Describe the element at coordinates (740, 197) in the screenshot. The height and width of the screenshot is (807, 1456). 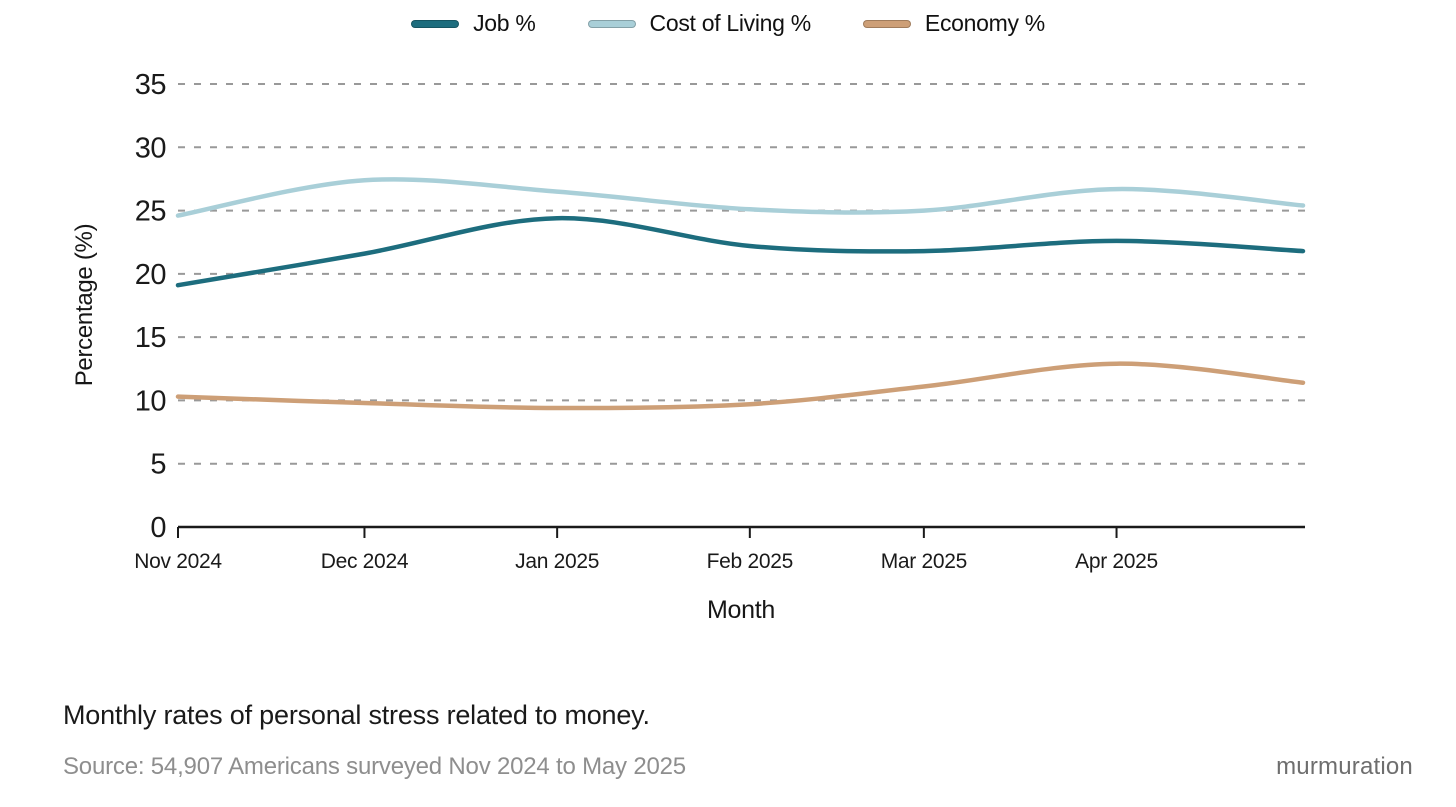
I see `series-line-cost-of-living` at that location.